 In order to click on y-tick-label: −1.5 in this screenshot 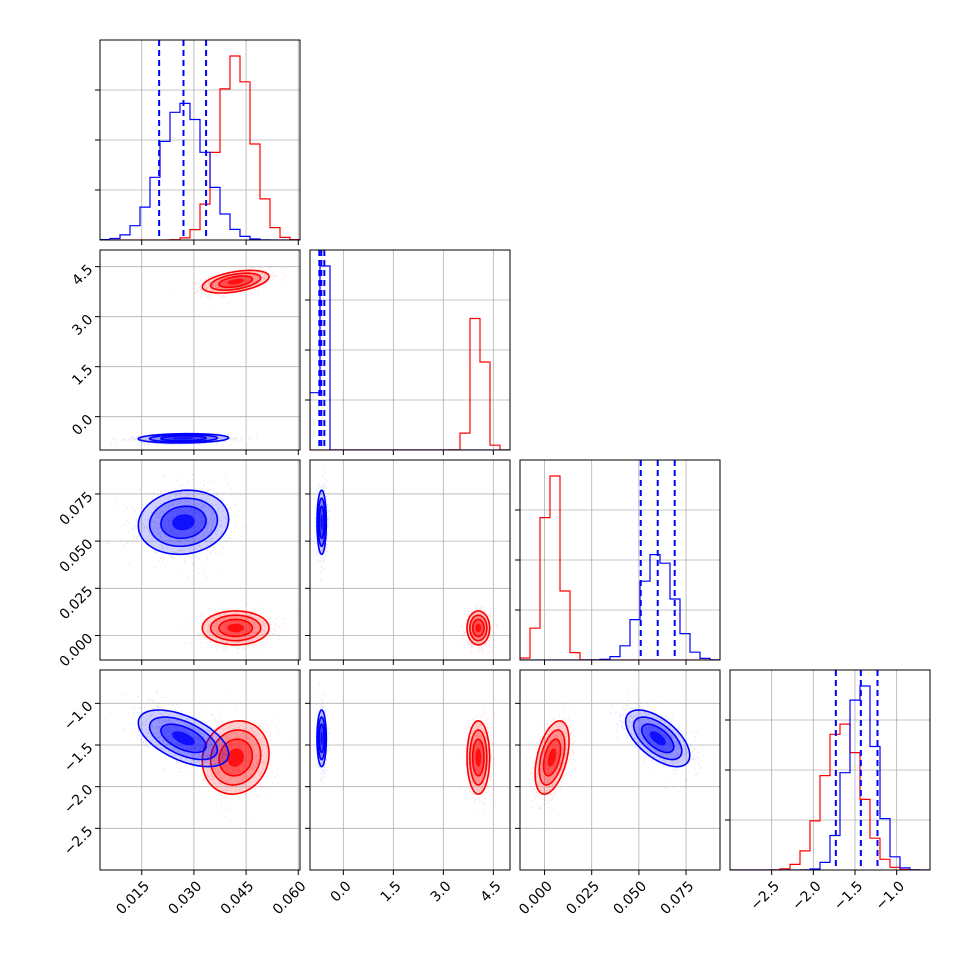, I will do `click(78, 757)`.